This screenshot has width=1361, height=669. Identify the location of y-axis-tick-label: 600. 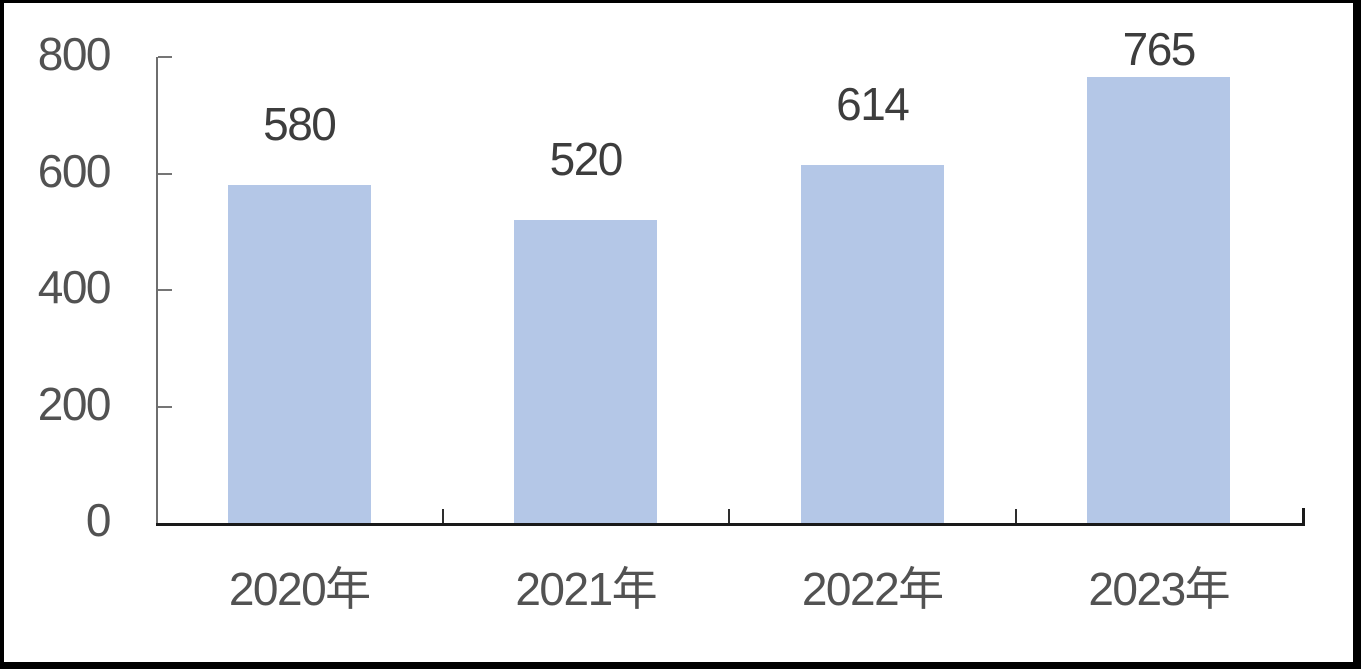
(74, 170).